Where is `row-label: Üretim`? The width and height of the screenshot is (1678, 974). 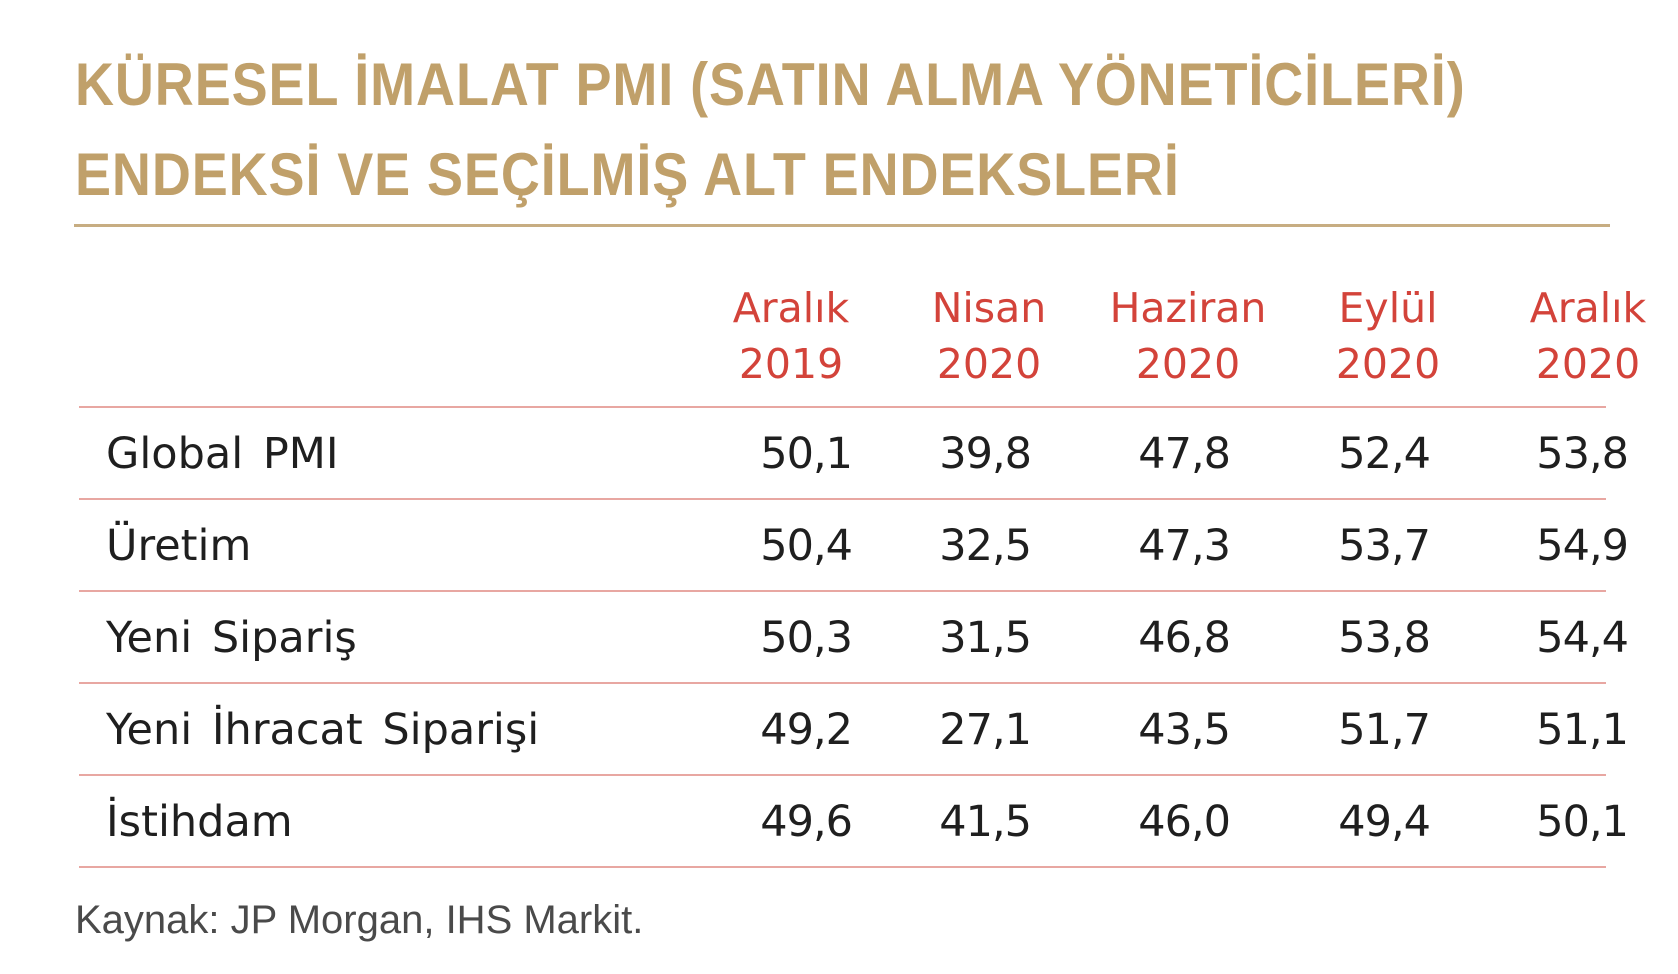
row-label: Üretim is located at coordinates (179, 546).